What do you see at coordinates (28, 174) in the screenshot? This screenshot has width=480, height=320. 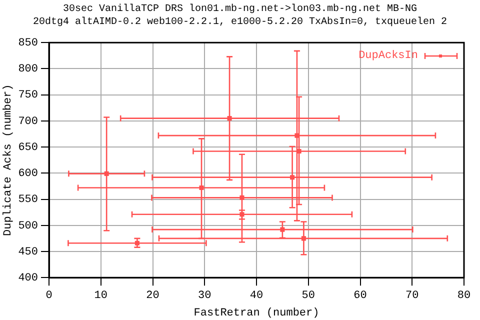 I see `y-tick-label: 600` at bounding box center [28, 174].